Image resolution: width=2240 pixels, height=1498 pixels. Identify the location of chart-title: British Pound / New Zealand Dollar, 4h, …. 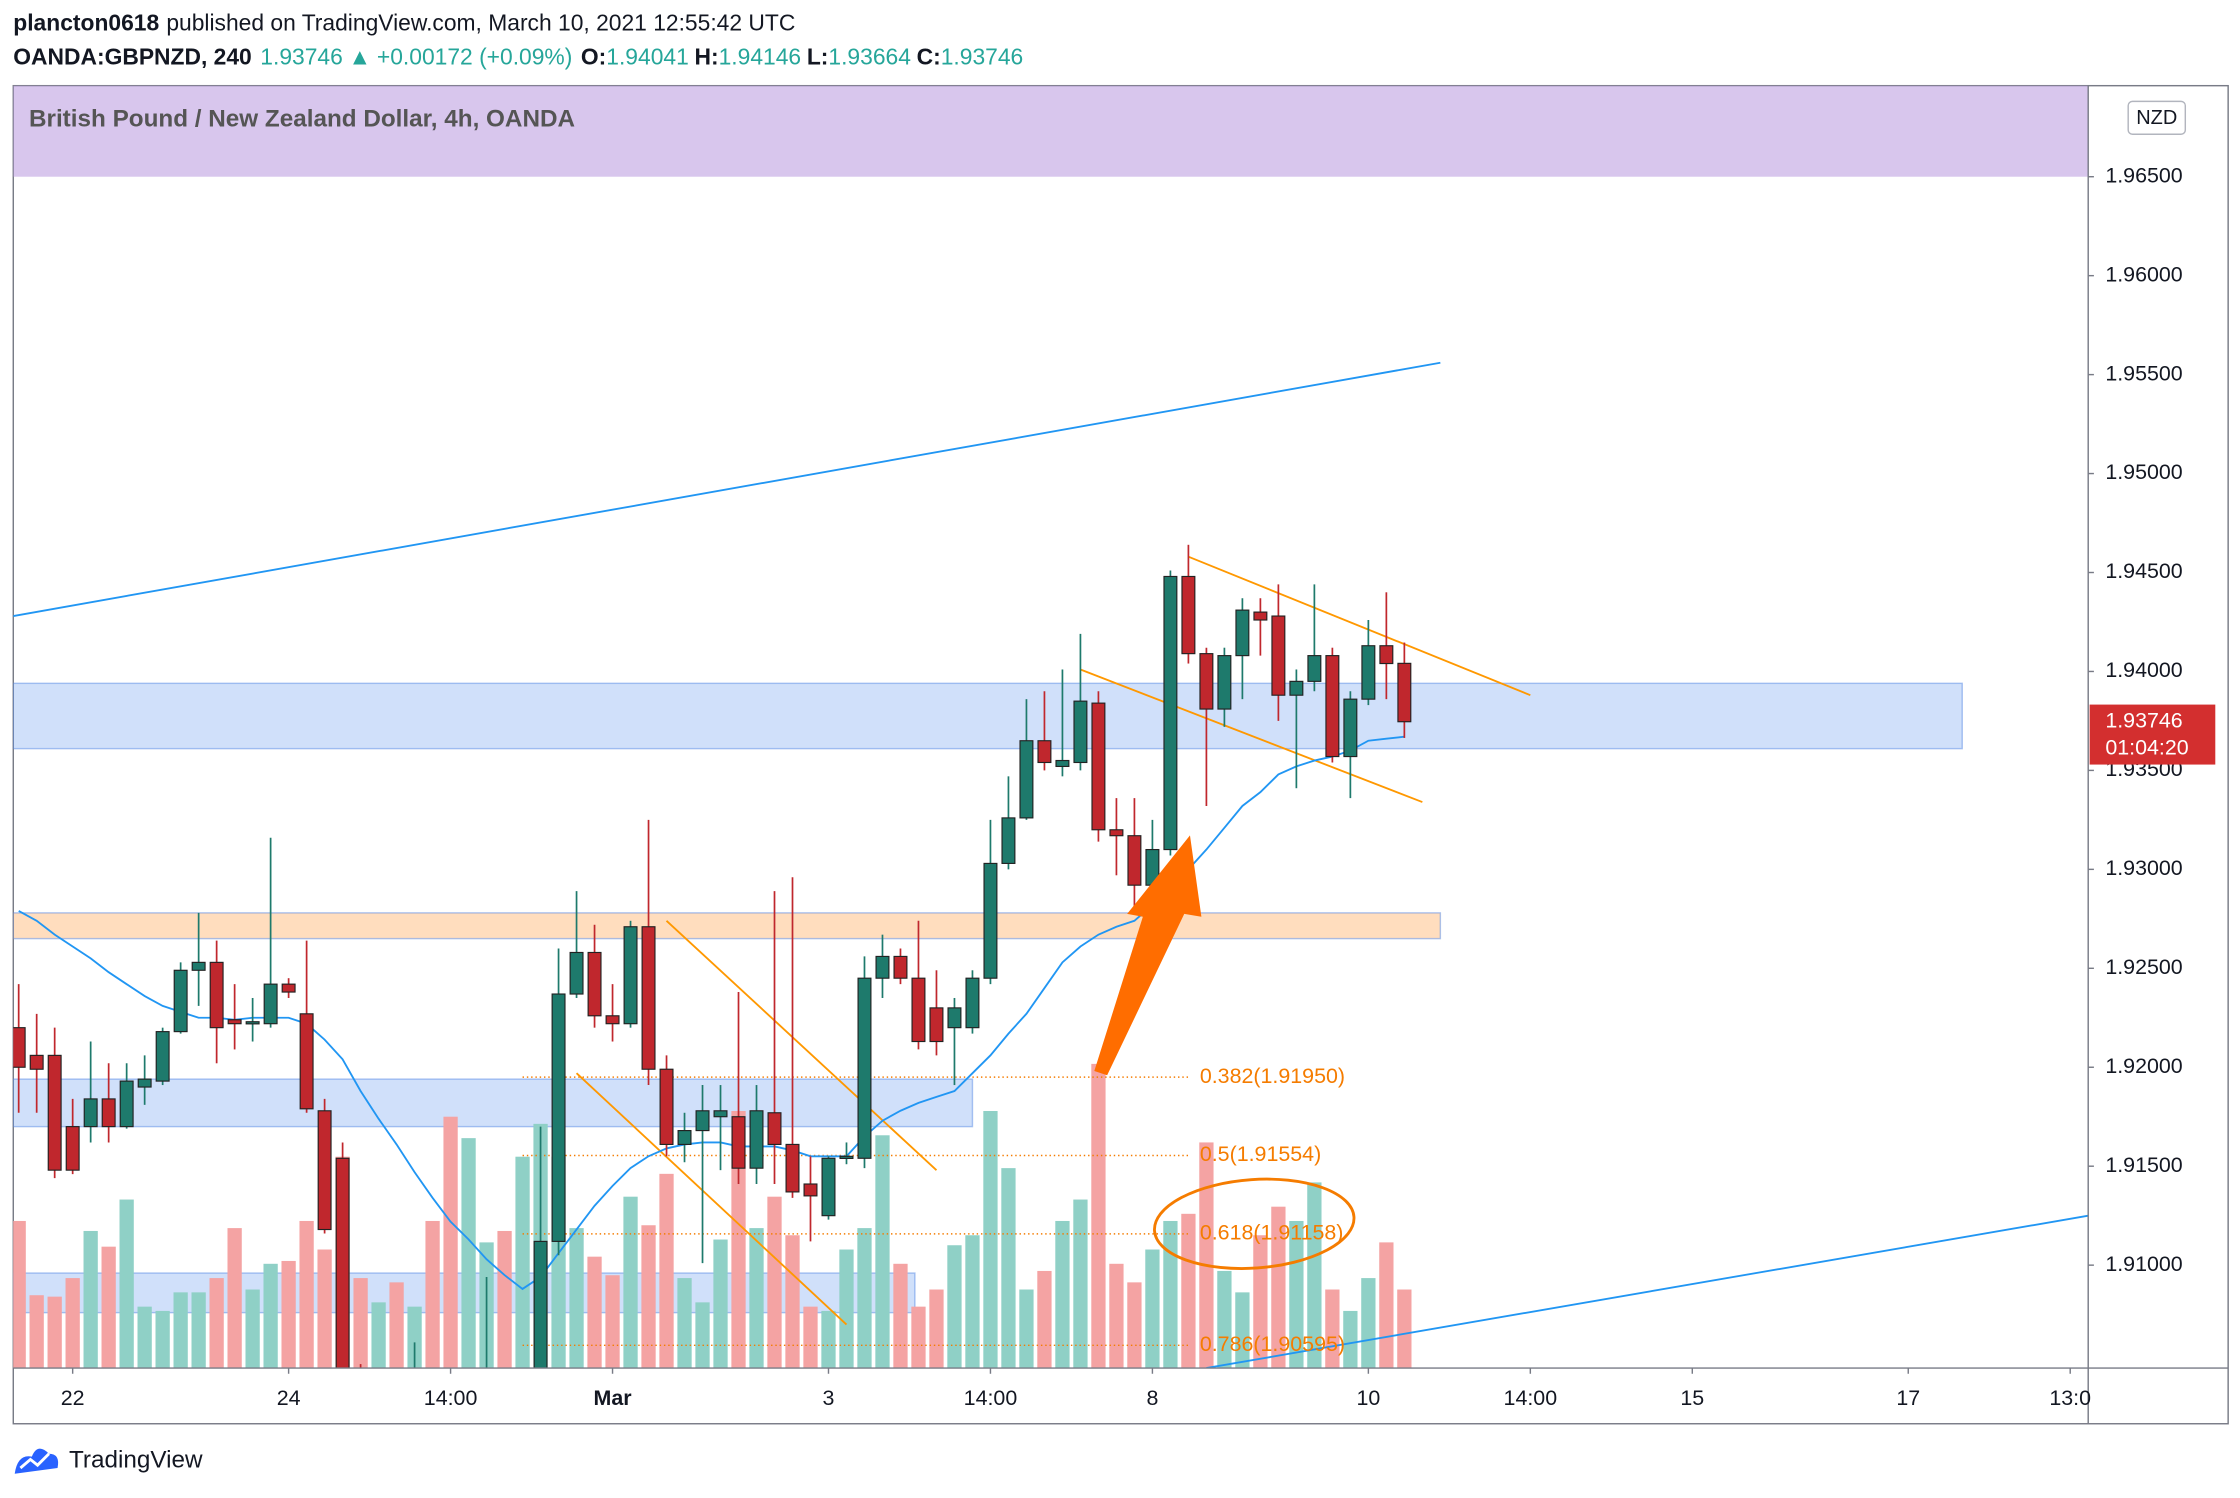
(302, 118).